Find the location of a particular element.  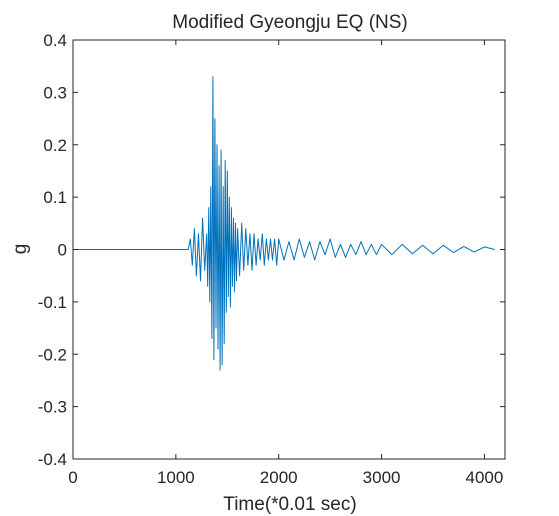

y-tick-label: -0.1 is located at coordinates (52, 302).